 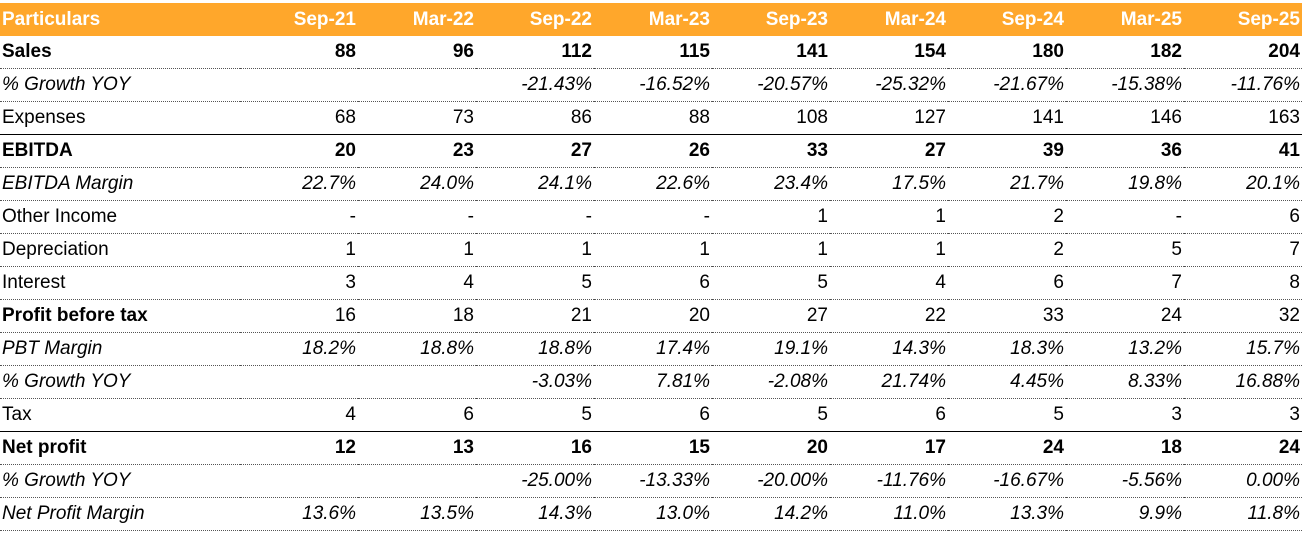 I want to click on cell: 11.0%, so click(x=889, y=514).